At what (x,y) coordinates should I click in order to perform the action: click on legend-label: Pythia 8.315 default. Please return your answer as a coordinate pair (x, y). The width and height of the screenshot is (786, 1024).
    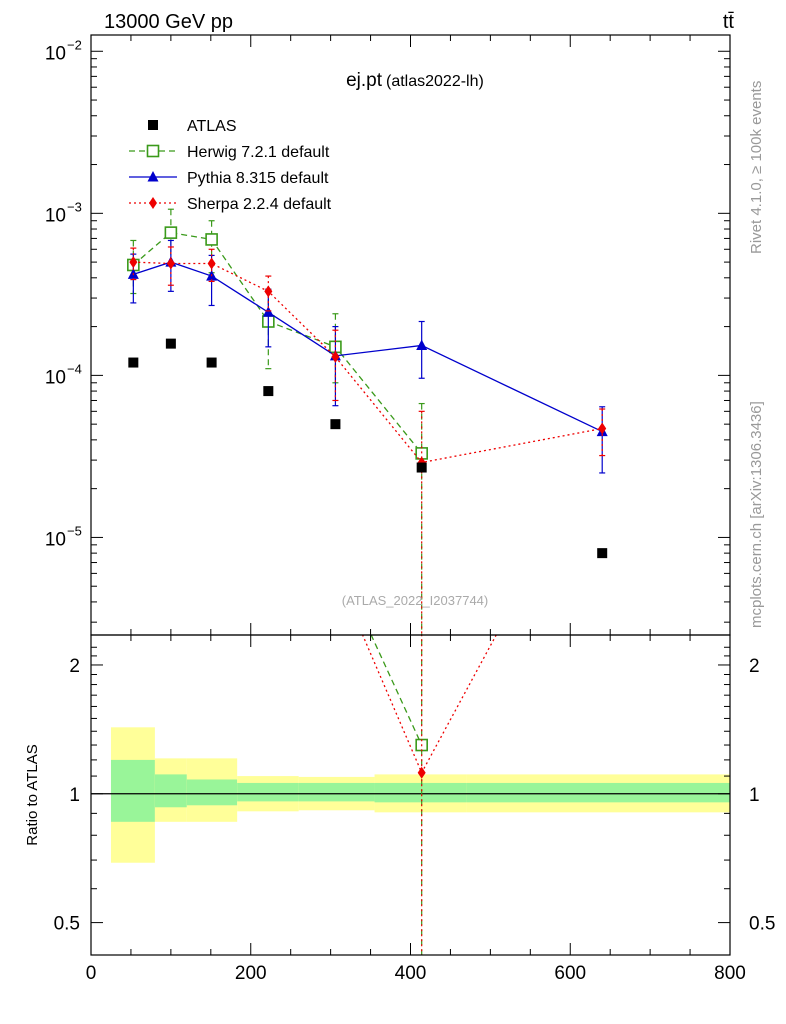
    Looking at the image, I should click on (258, 178).